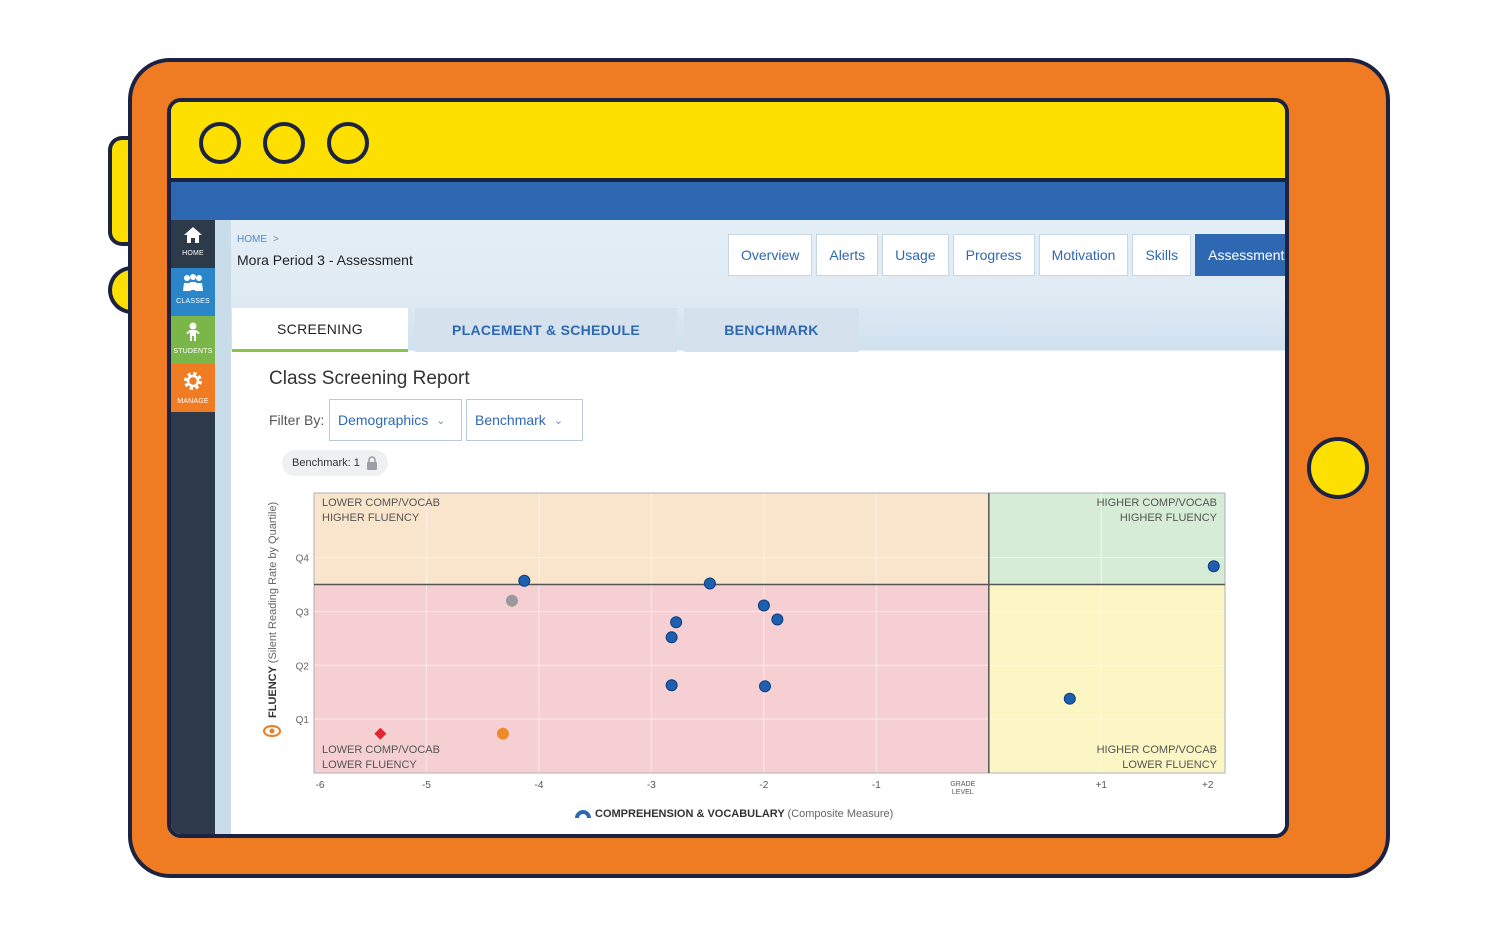 Image resolution: width=1500 pixels, height=936 pixels. What do you see at coordinates (1240, 255) in the screenshot?
I see `tab-assessment: Assessment` at bounding box center [1240, 255].